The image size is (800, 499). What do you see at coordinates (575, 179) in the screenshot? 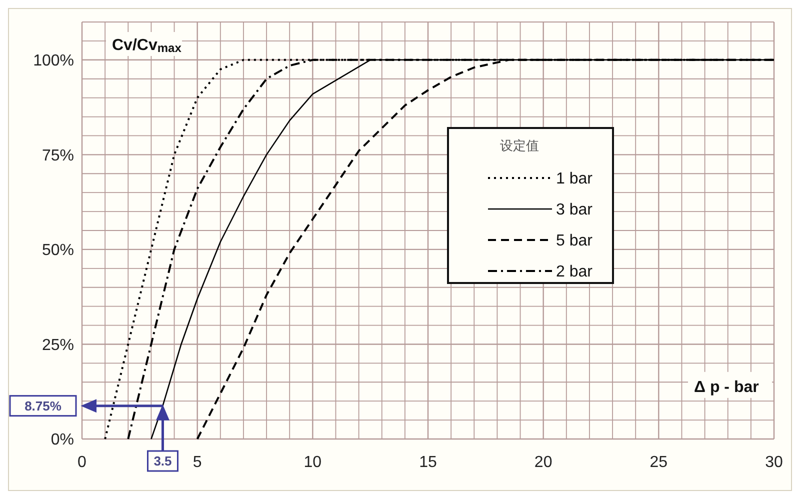
I see `legend-label: 1 bar` at bounding box center [575, 179].